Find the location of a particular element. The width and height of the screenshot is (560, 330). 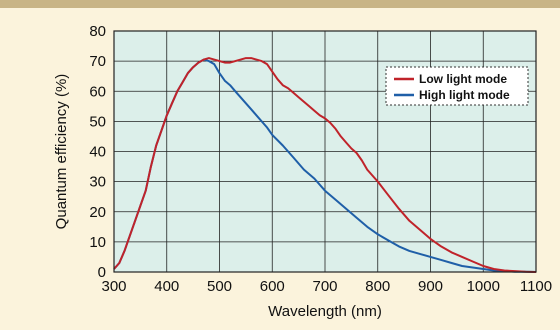

legend: Low light mode High light mode is located at coordinates (457, 86).